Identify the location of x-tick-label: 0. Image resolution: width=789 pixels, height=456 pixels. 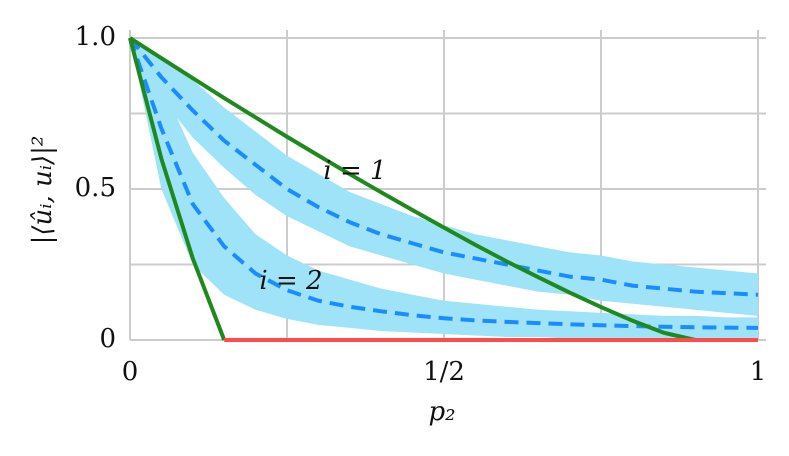
(130, 372).